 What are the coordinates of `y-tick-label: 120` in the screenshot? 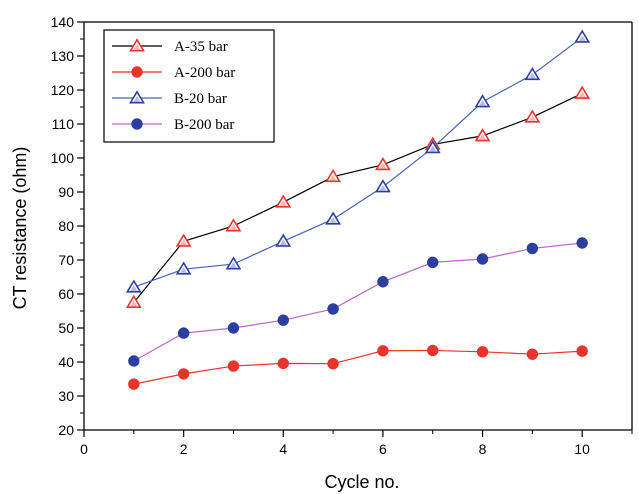 It's located at (63, 90).